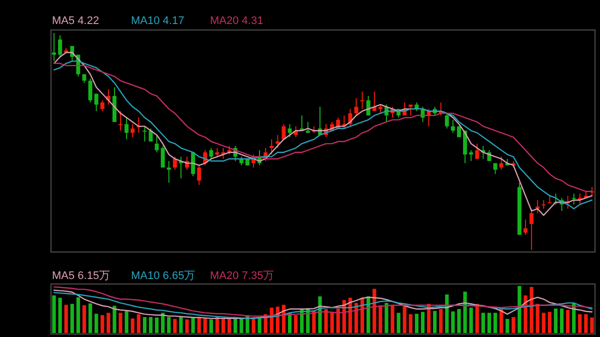 The image size is (600, 337). I want to click on text: MA20 4.31, so click(237, 21).